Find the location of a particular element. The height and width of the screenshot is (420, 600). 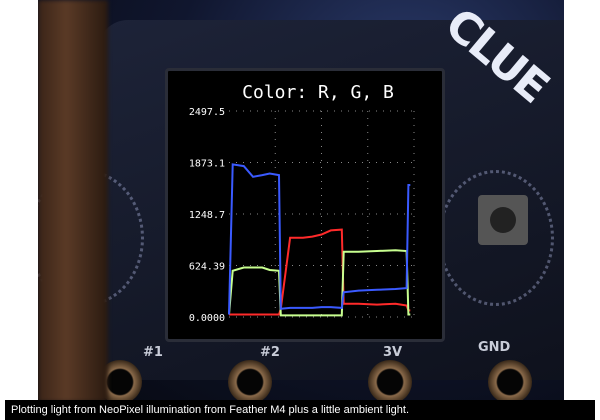

pin-label: GND is located at coordinates (494, 347).